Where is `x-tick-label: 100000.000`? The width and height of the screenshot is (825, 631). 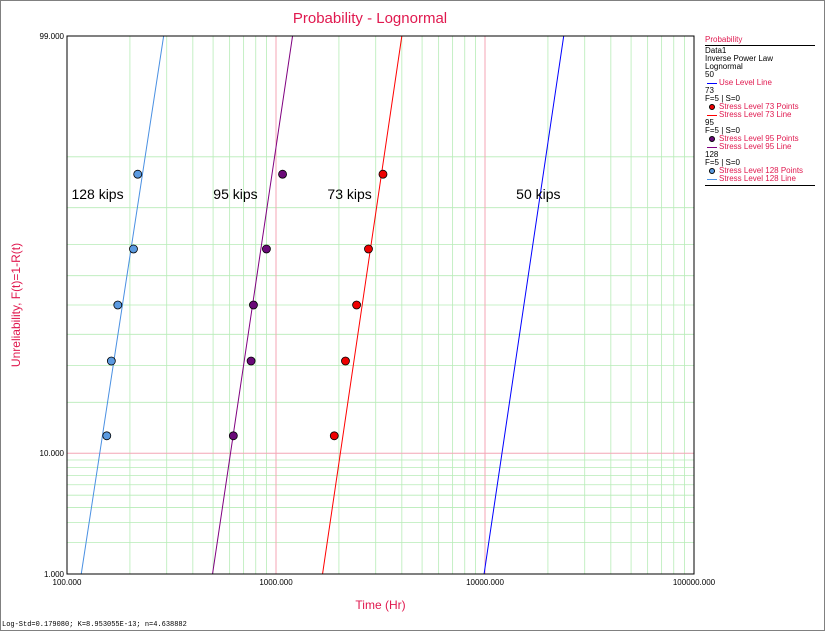 x-tick-label: 100000.000 is located at coordinates (694, 582).